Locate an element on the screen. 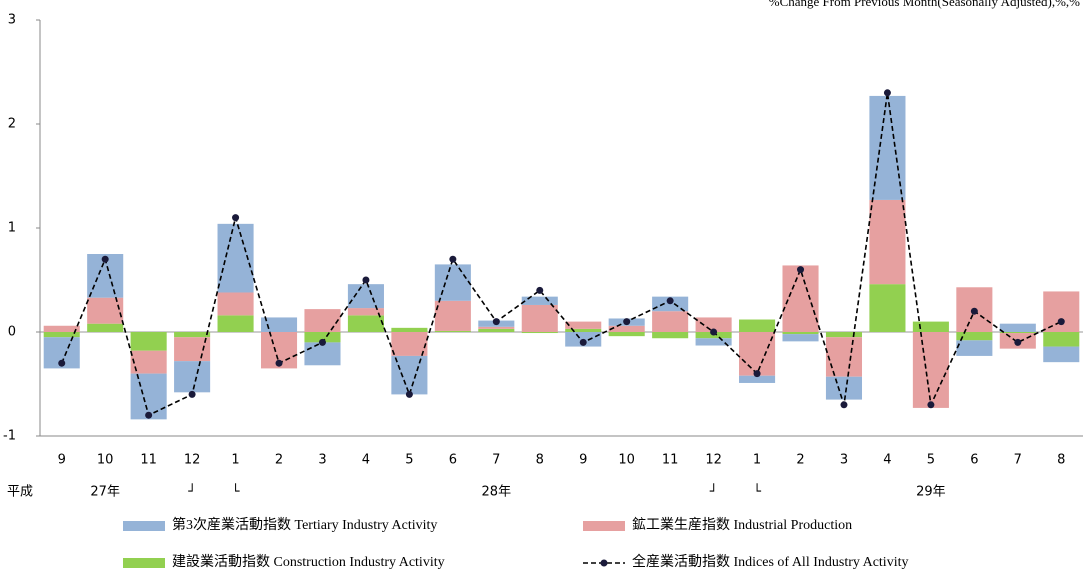 The height and width of the screenshot is (572, 1083). x-tick-label: 1 is located at coordinates (235, 460).